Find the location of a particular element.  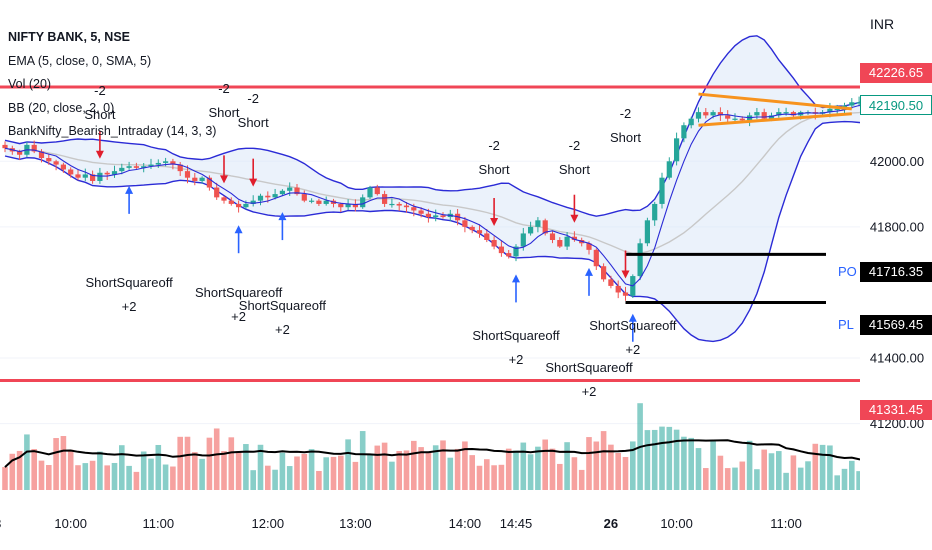

short-arrowhead is located at coordinates (625, 274).